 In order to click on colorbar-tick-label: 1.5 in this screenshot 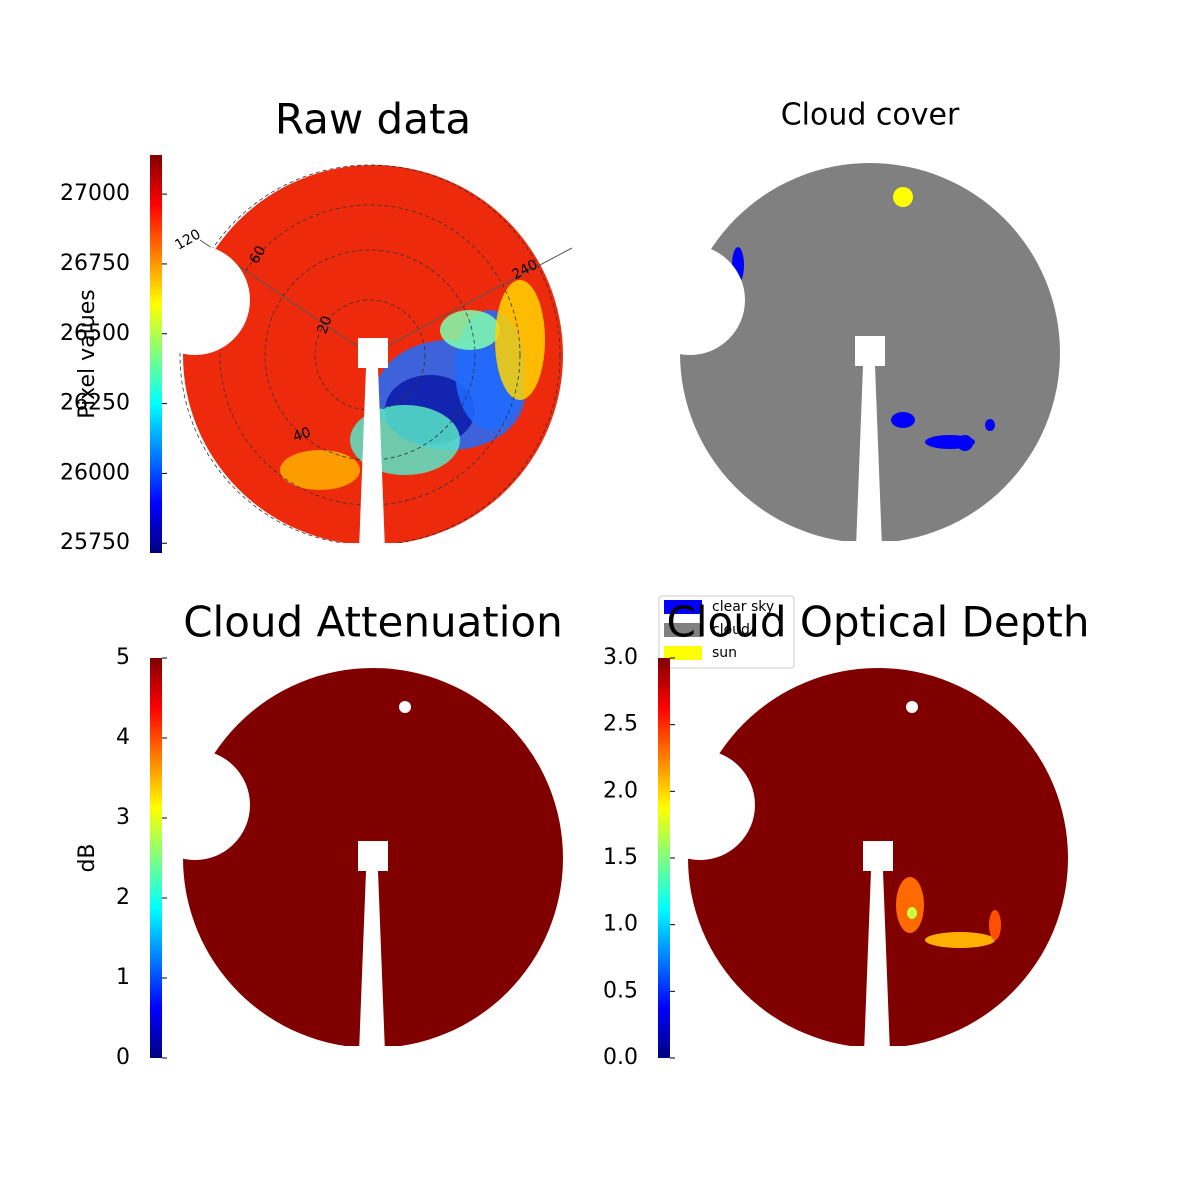, I will do `click(620, 857)`.